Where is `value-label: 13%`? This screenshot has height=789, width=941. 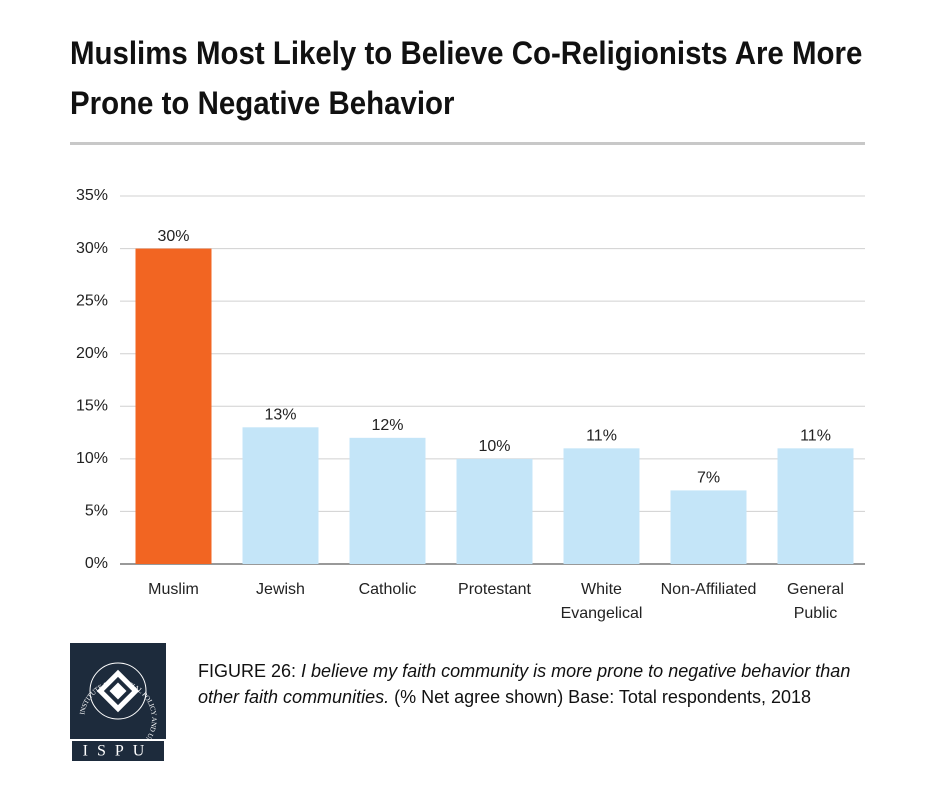 value-label: 13% is located at coordinates (280, 415).